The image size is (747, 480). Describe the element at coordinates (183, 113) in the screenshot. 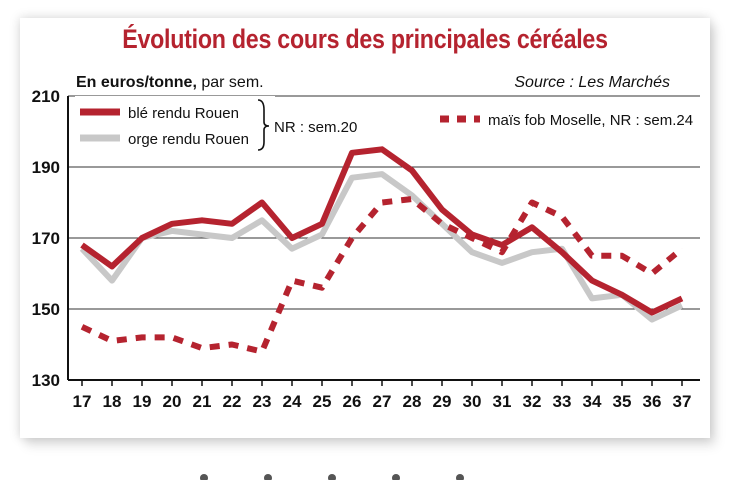

I see `legend-label-ble: blé rendu Rouen` at that location.